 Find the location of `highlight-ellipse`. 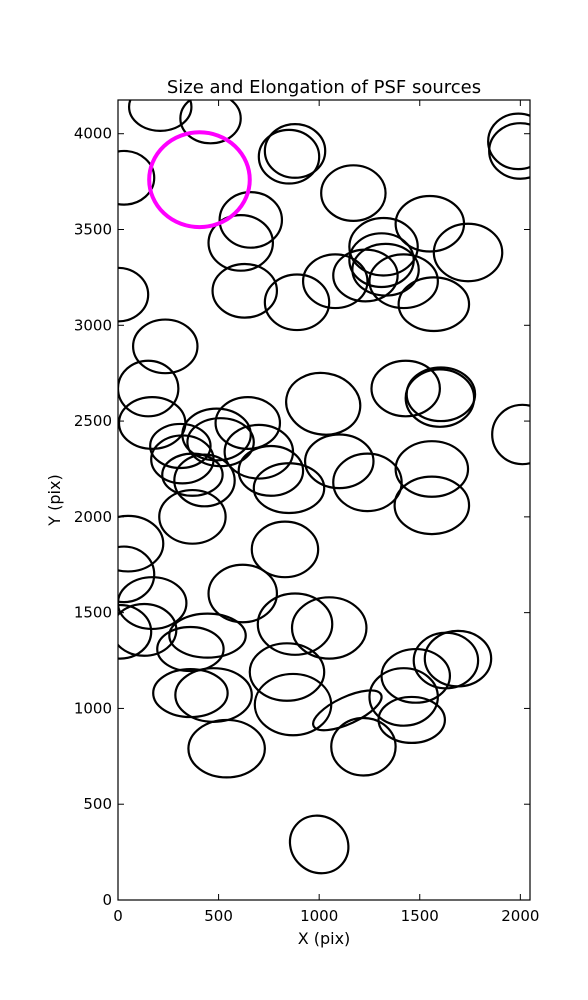

highlight-ellipse is located at coordinates (199, 180).